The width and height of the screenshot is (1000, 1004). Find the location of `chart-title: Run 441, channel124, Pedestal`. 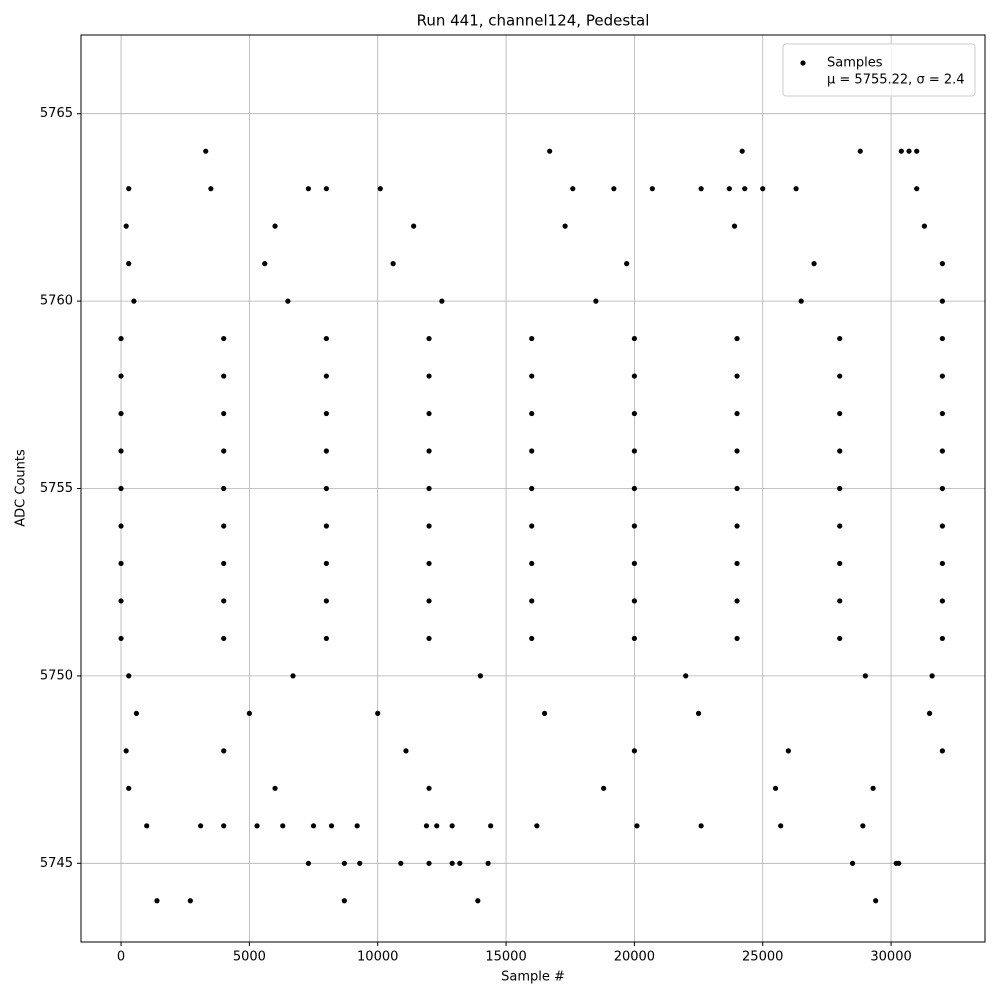

chart-title: Run 441, channel124, Pedestal is located at coordinates (533, 21).